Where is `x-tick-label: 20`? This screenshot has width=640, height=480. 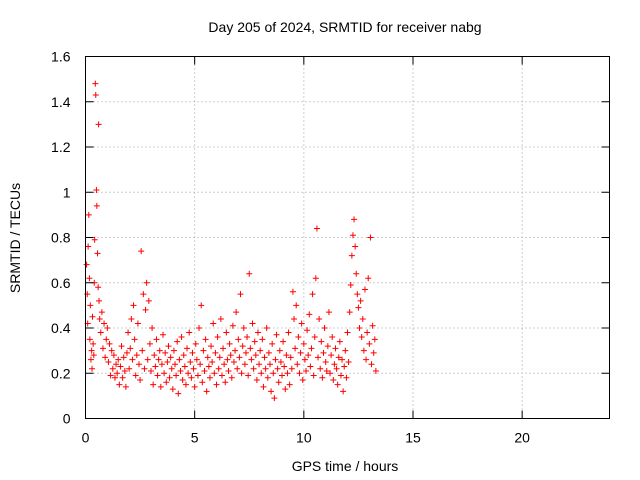 x-tick-label: 20 is located at coordinates (522, 438).